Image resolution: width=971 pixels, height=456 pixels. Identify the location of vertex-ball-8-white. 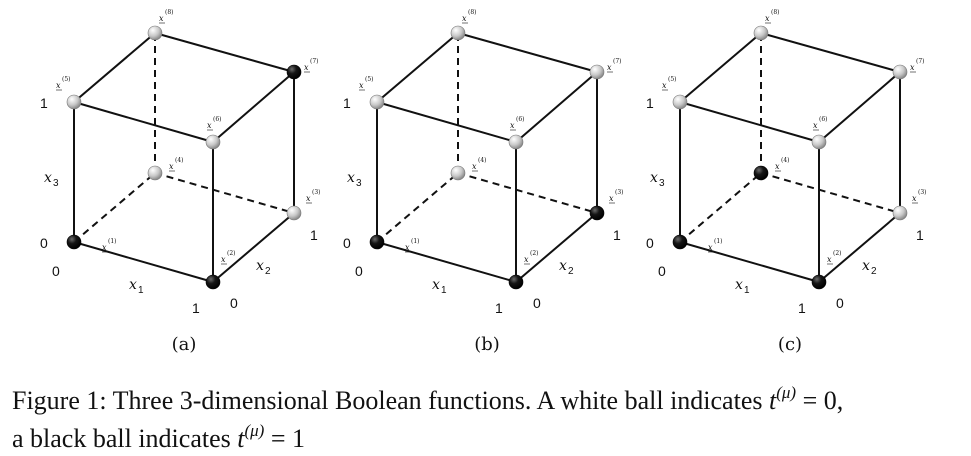
(458, 33).